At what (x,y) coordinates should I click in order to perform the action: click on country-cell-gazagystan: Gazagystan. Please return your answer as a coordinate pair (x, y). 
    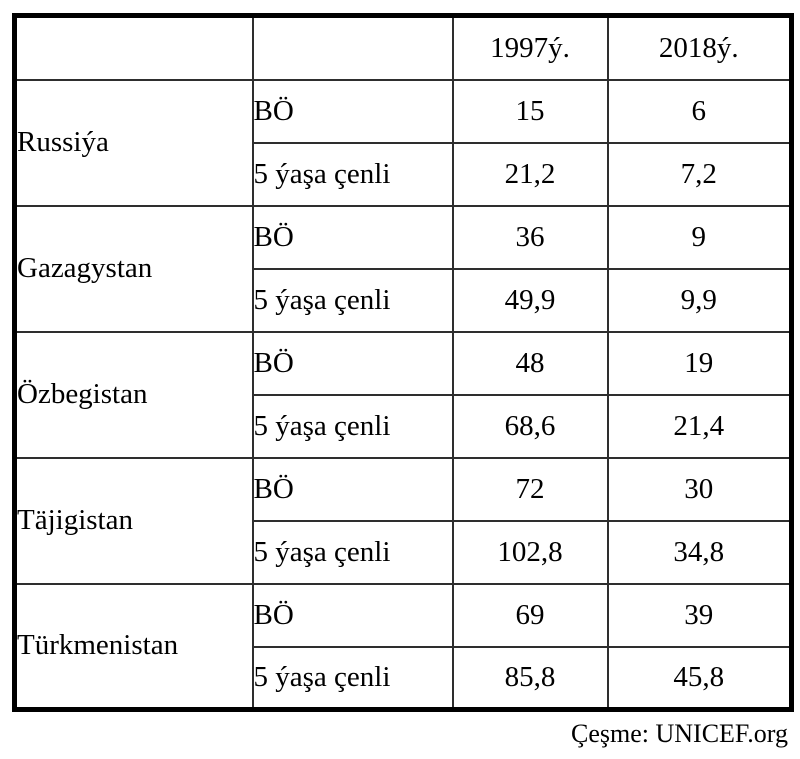
    Looking at the image, I should click on (133, 268).